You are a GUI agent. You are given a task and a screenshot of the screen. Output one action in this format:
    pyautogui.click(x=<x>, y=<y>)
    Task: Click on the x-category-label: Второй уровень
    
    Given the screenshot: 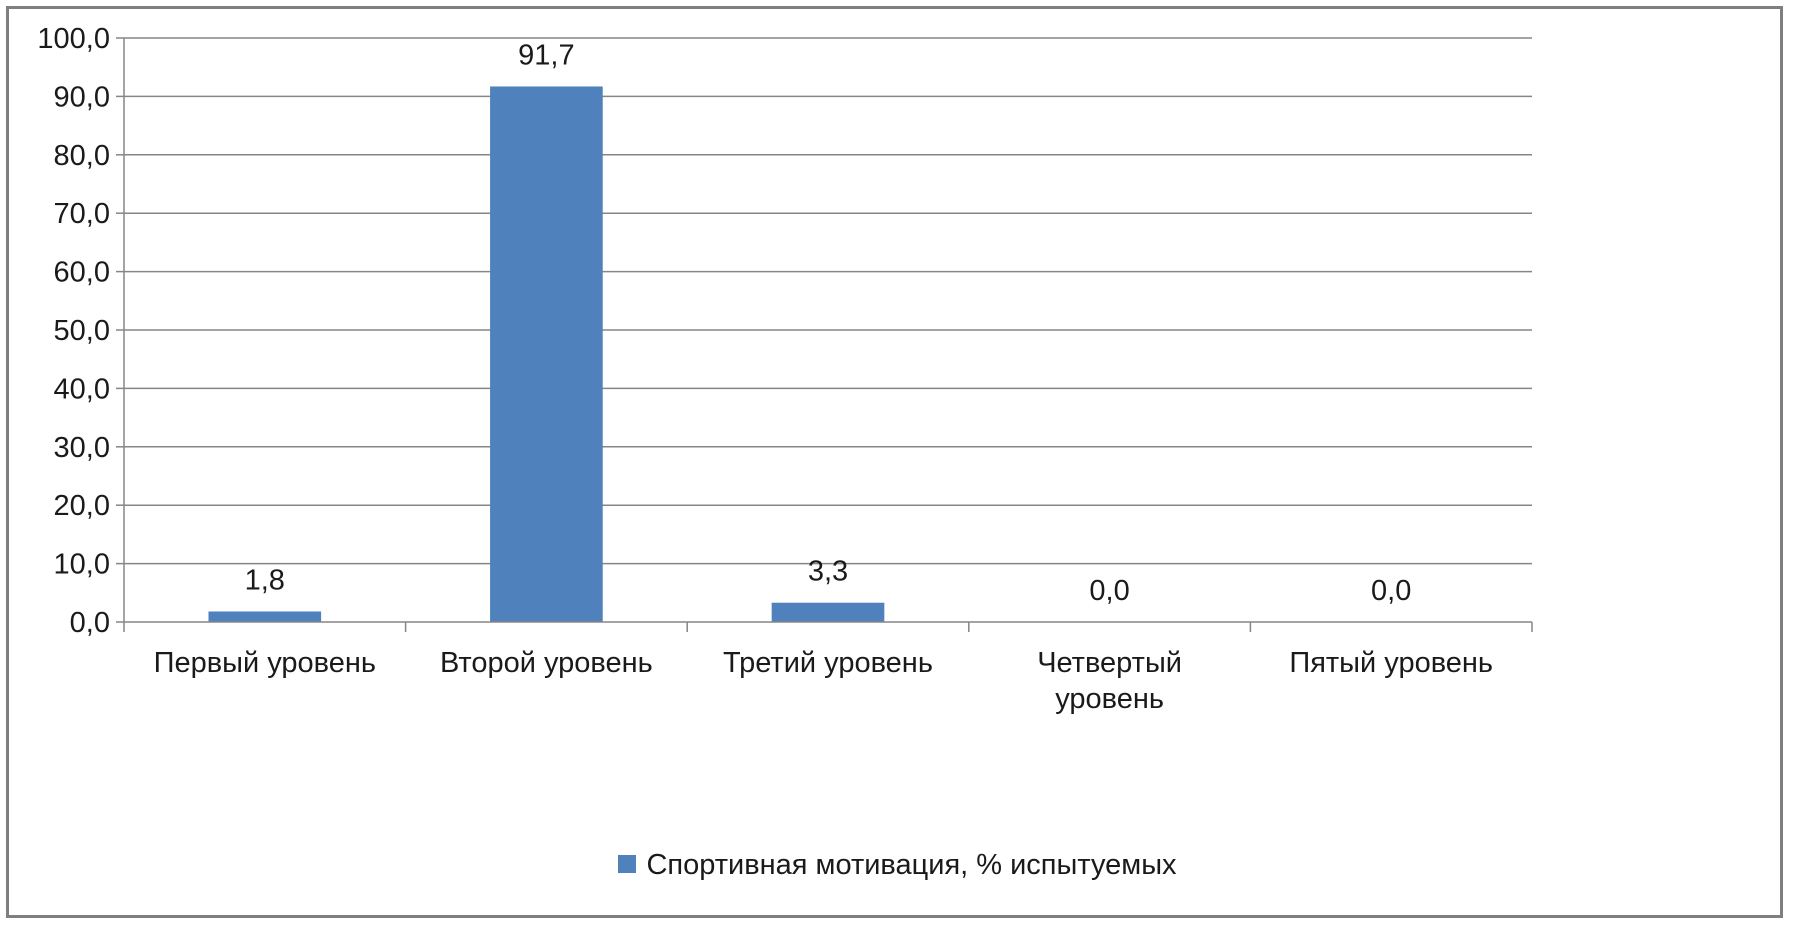 What is the action you would take?
    pyautogui.click(x=546, y=663)
    